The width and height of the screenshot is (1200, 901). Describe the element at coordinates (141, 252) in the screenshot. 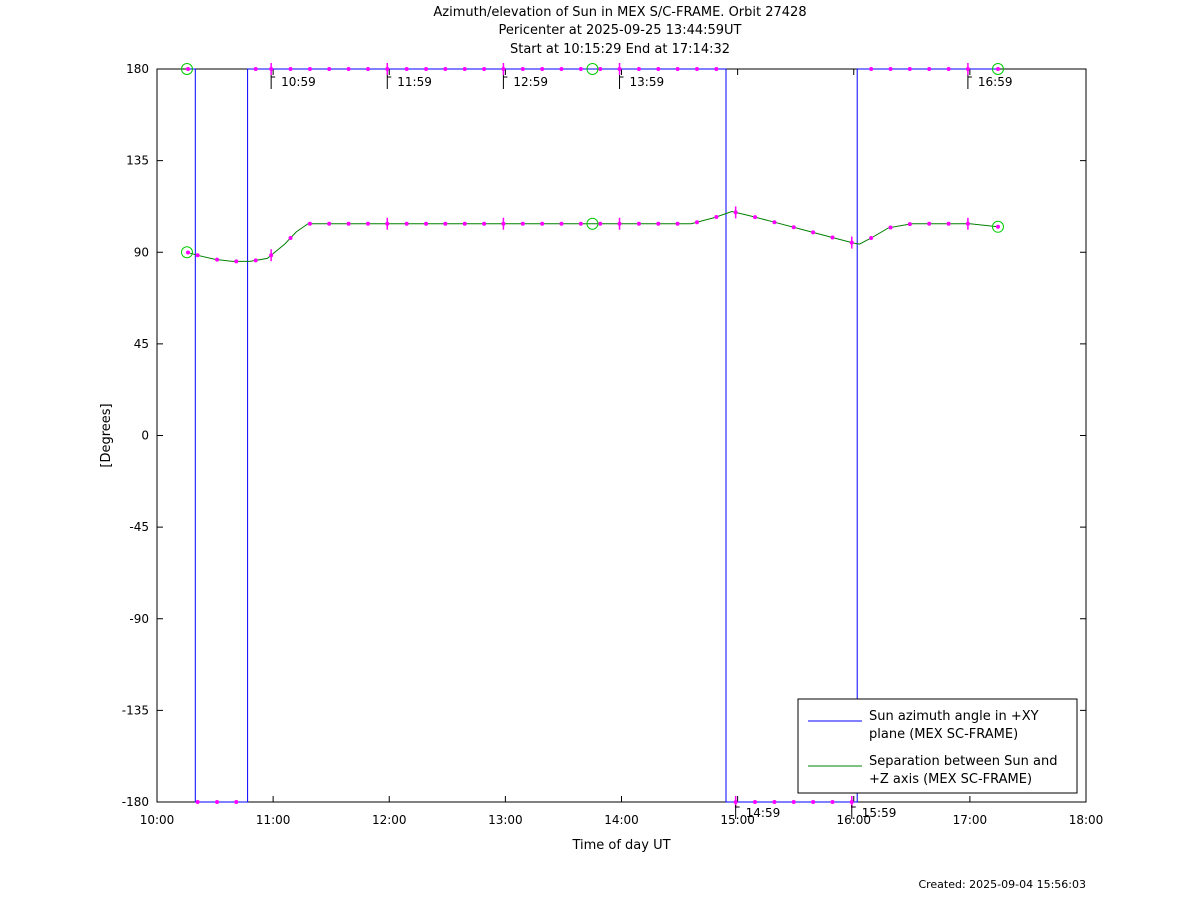

I see `y-tick-label: 90` at that location.